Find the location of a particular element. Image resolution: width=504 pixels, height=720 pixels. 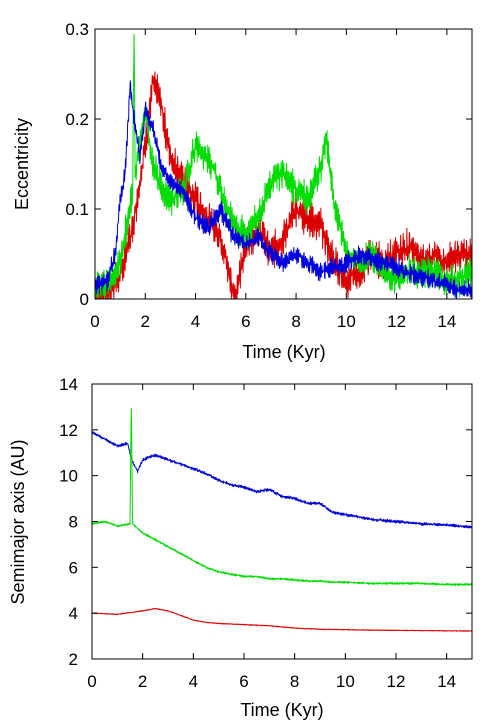

y-tick-label: 0 is located at coordinates (84, 299).